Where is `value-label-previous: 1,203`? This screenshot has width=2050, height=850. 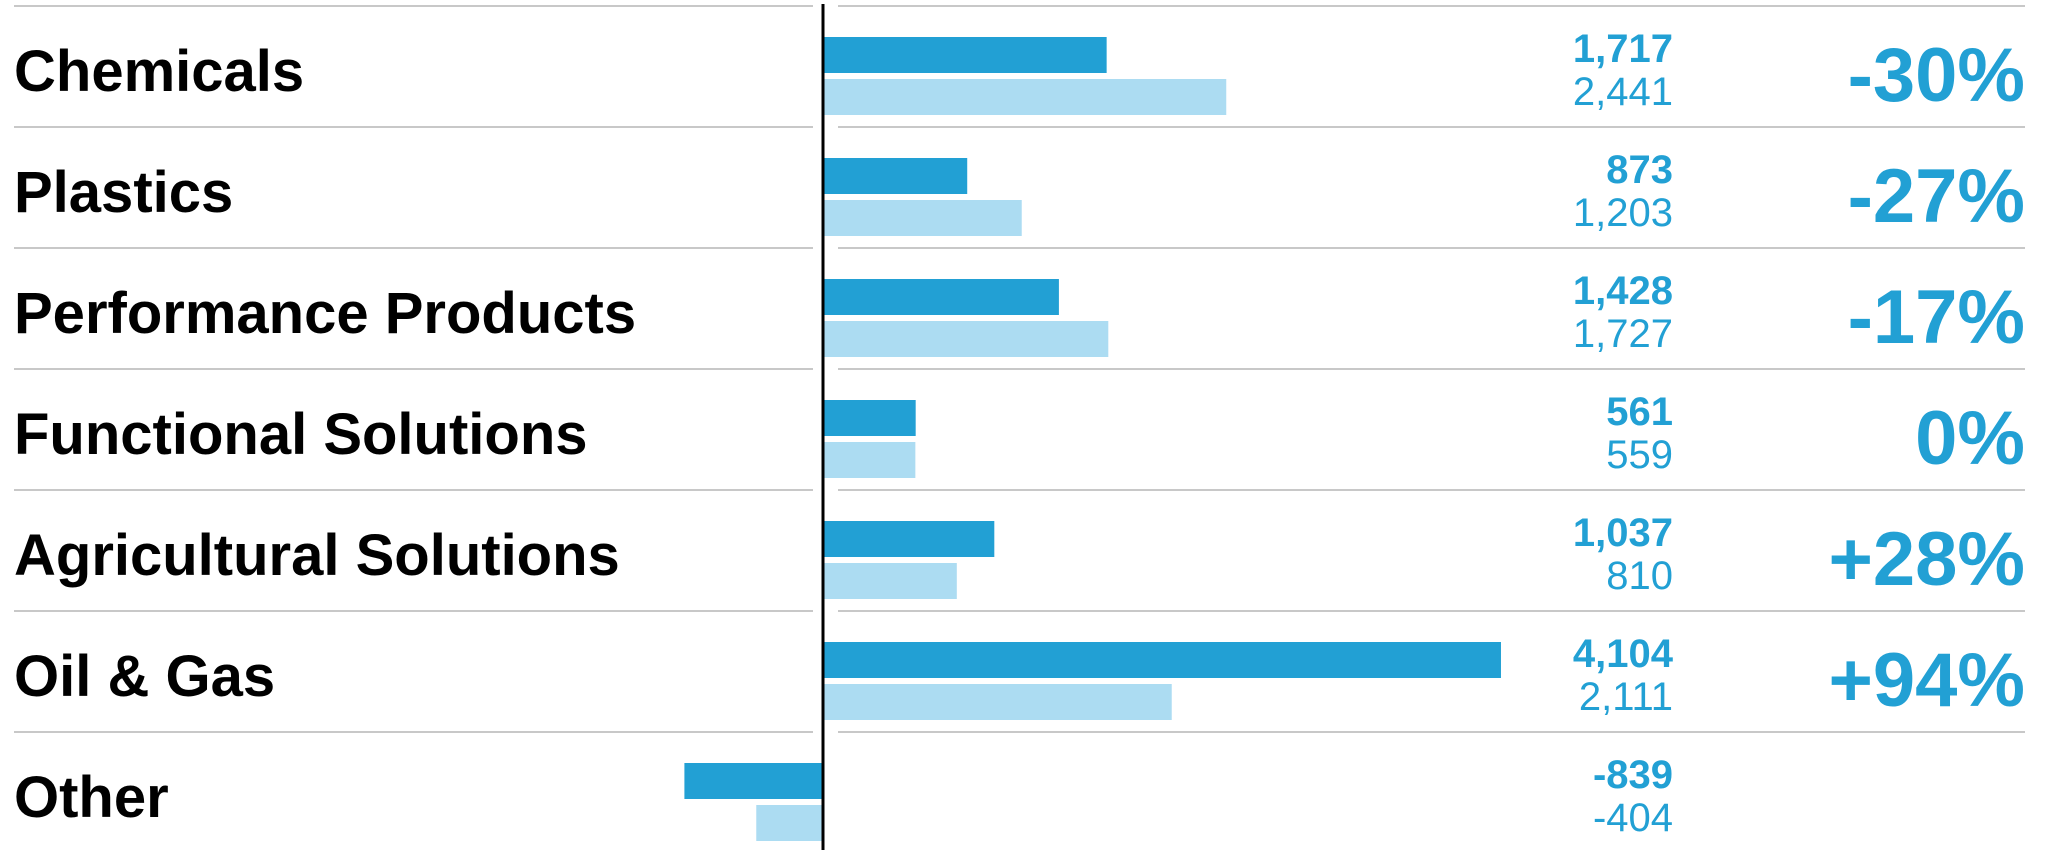 value-label-previous: 1,203 is located at coordinates (1623, 213).